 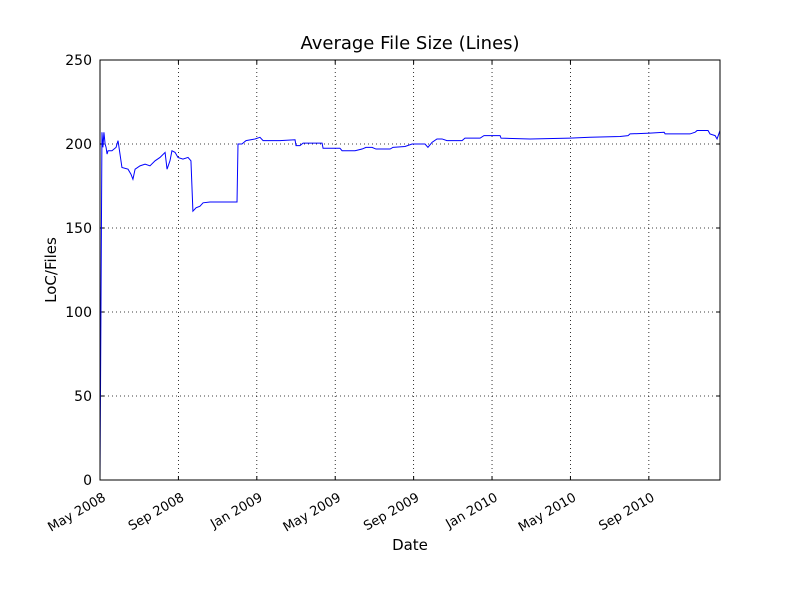 What do you see at coordinates (83, 397) in the screenshot?
I see `y-tick-label: 50` at bounding box center [83, 397].